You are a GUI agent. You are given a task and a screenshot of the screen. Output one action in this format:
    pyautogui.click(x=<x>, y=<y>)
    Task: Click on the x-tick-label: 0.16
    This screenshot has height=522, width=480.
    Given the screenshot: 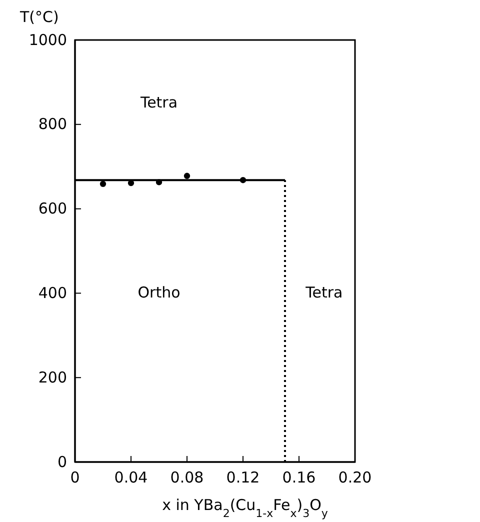 What is the action you would take?
    pyautogui.click(x=299, y=477)
    